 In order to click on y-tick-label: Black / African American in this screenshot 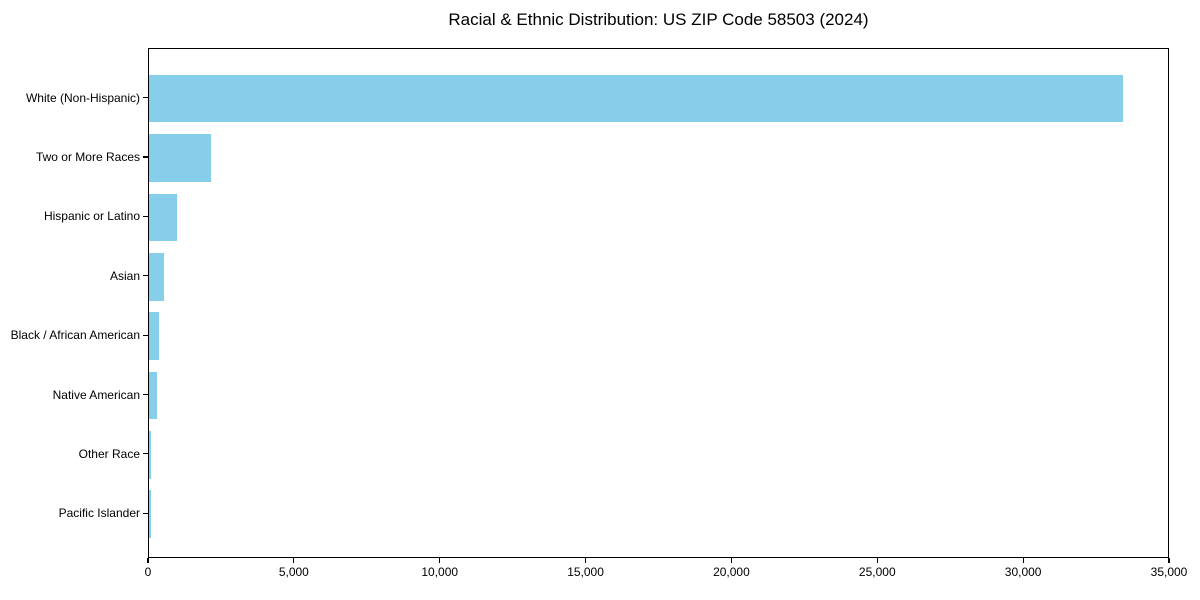, I will do `click(75, 335)`.